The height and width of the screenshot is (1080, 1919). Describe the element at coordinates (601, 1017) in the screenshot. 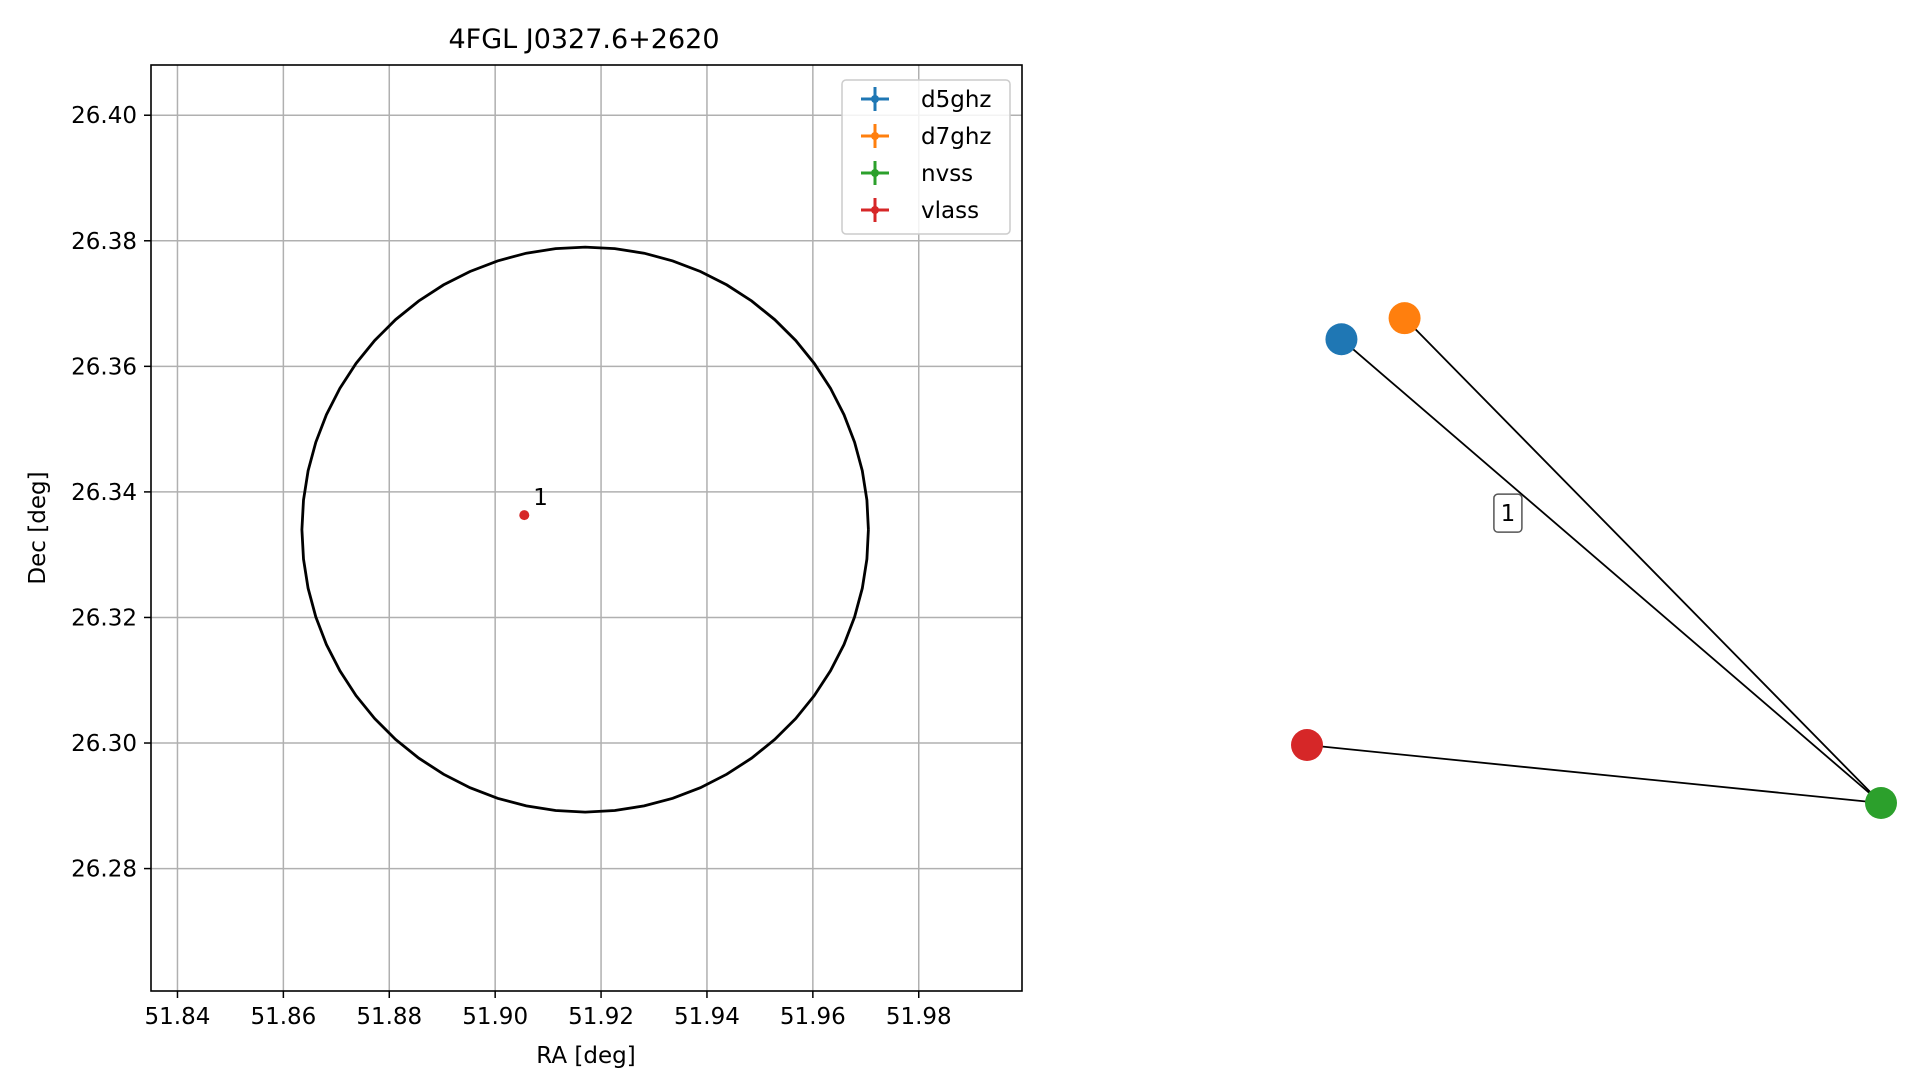

I see `x-tick-label: 51.92` at that location.